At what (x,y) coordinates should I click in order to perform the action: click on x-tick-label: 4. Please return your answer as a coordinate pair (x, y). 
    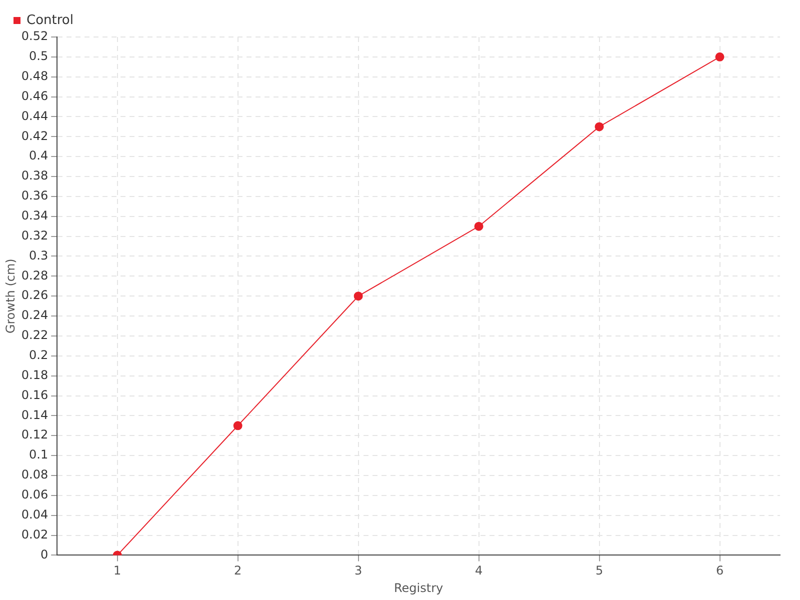
    Looking at the image, I should click on (478, 571).